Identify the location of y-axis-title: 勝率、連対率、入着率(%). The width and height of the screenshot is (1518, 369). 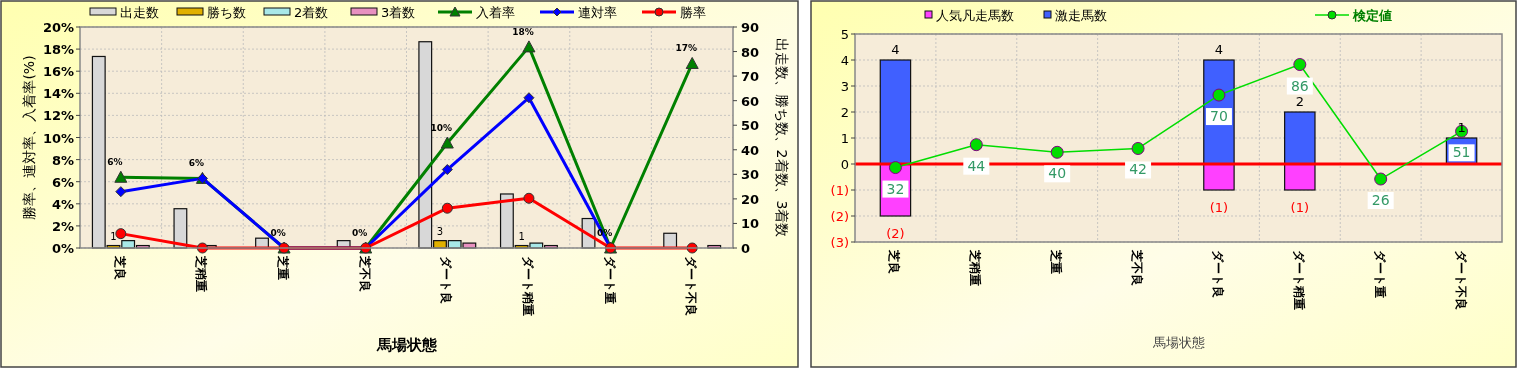
(29, 137).